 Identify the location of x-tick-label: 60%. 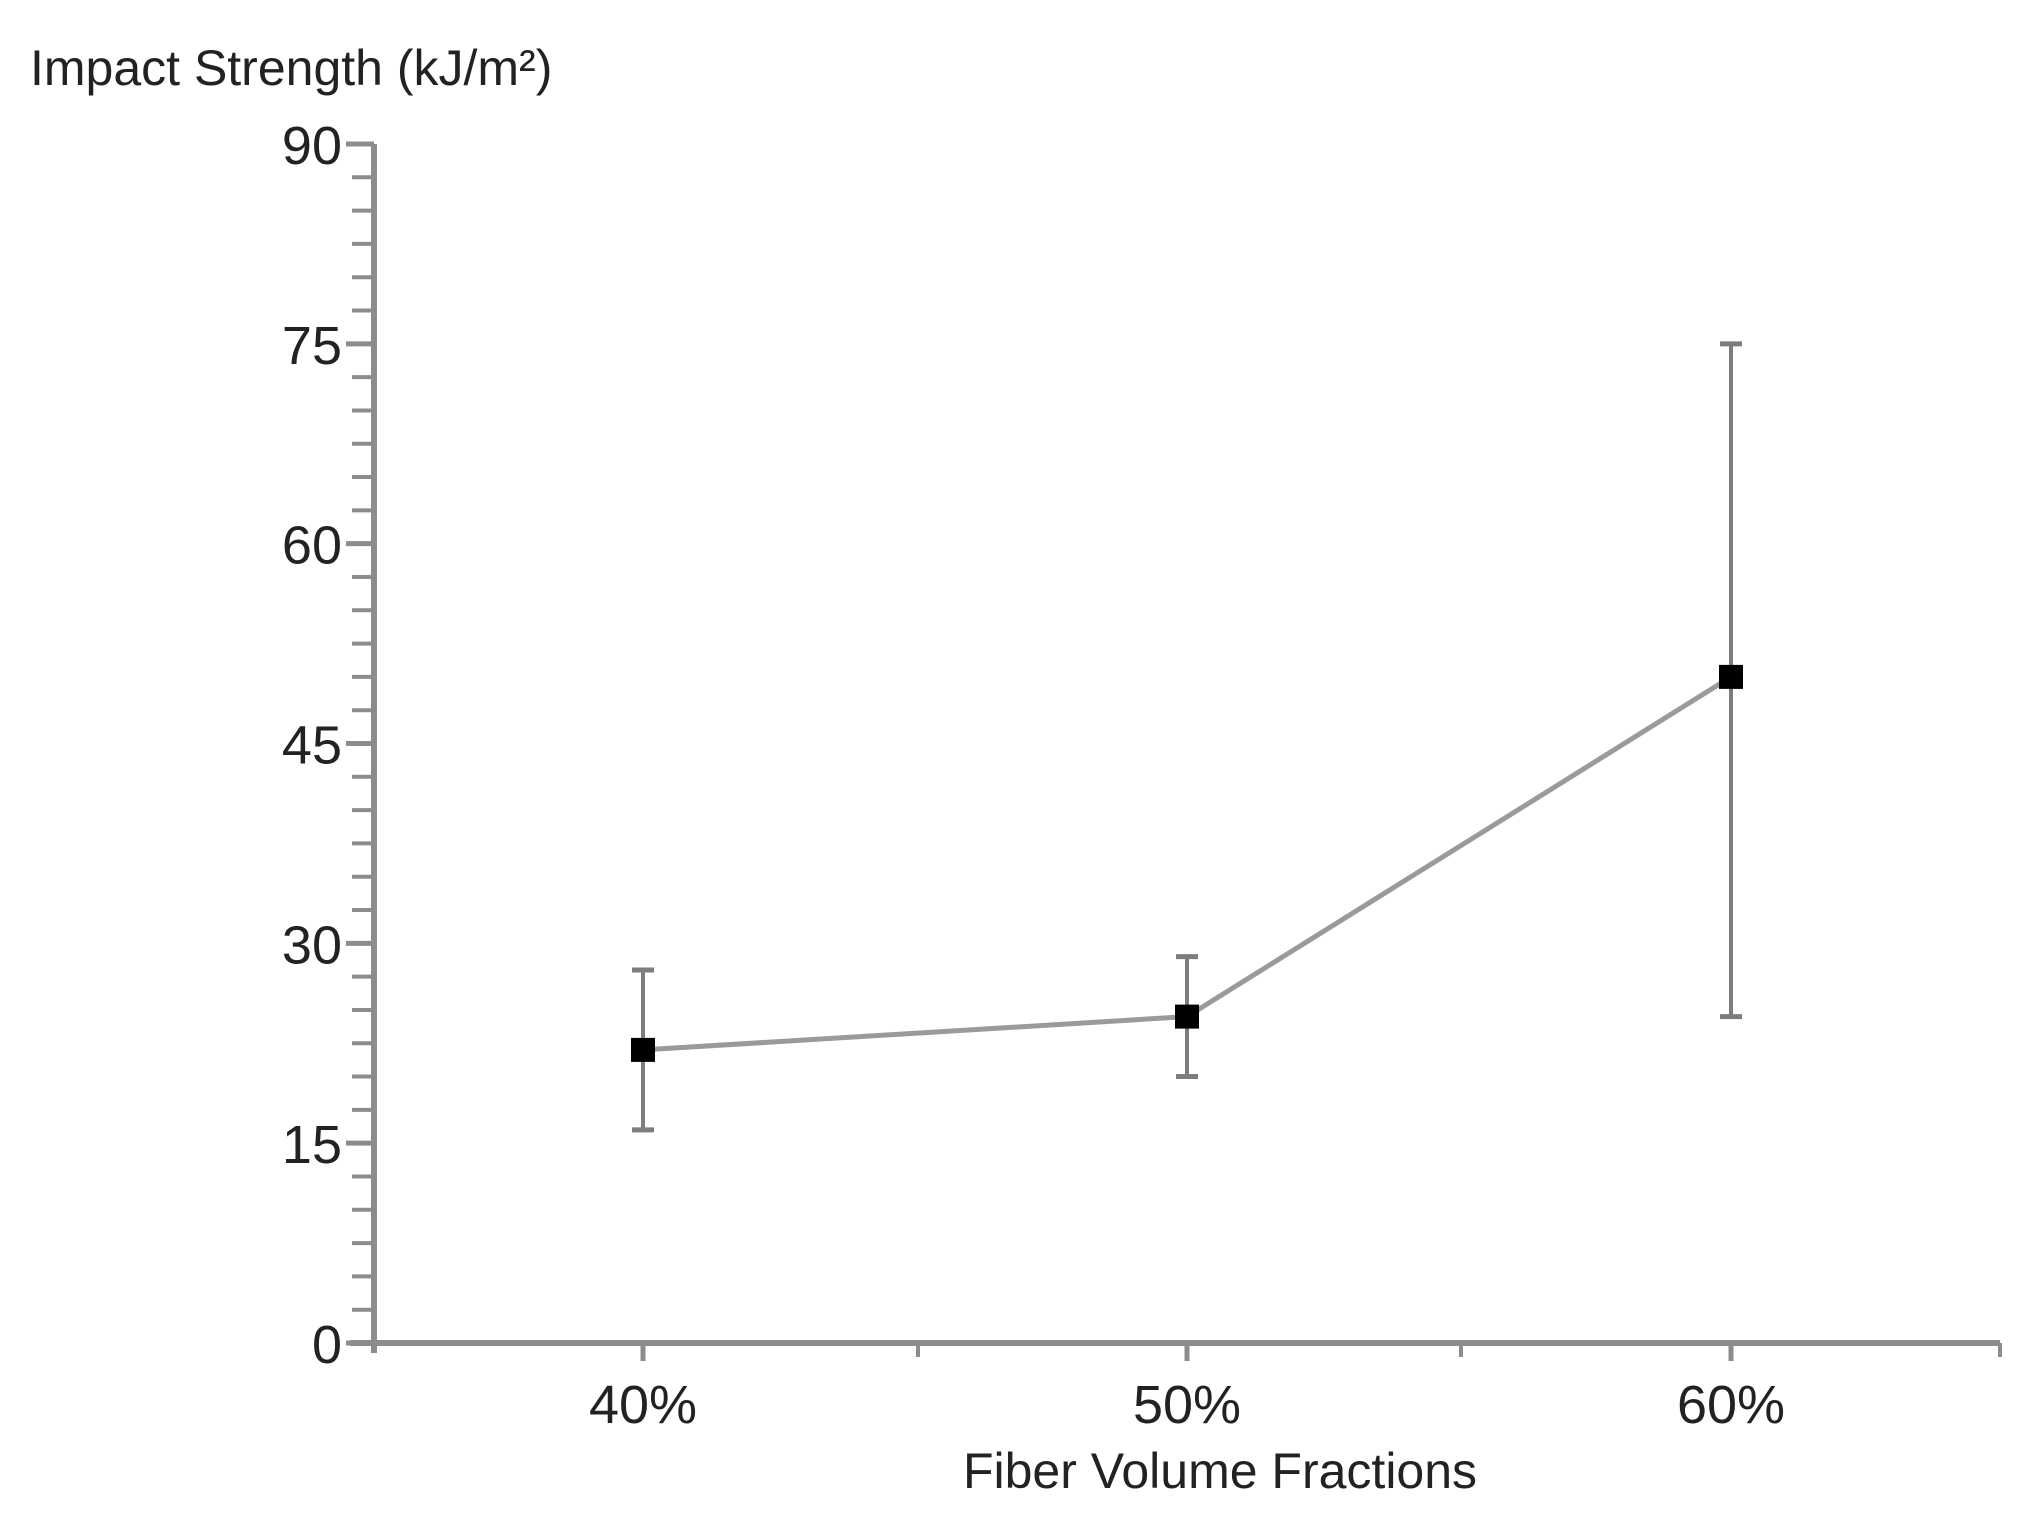
(1731, 1405).